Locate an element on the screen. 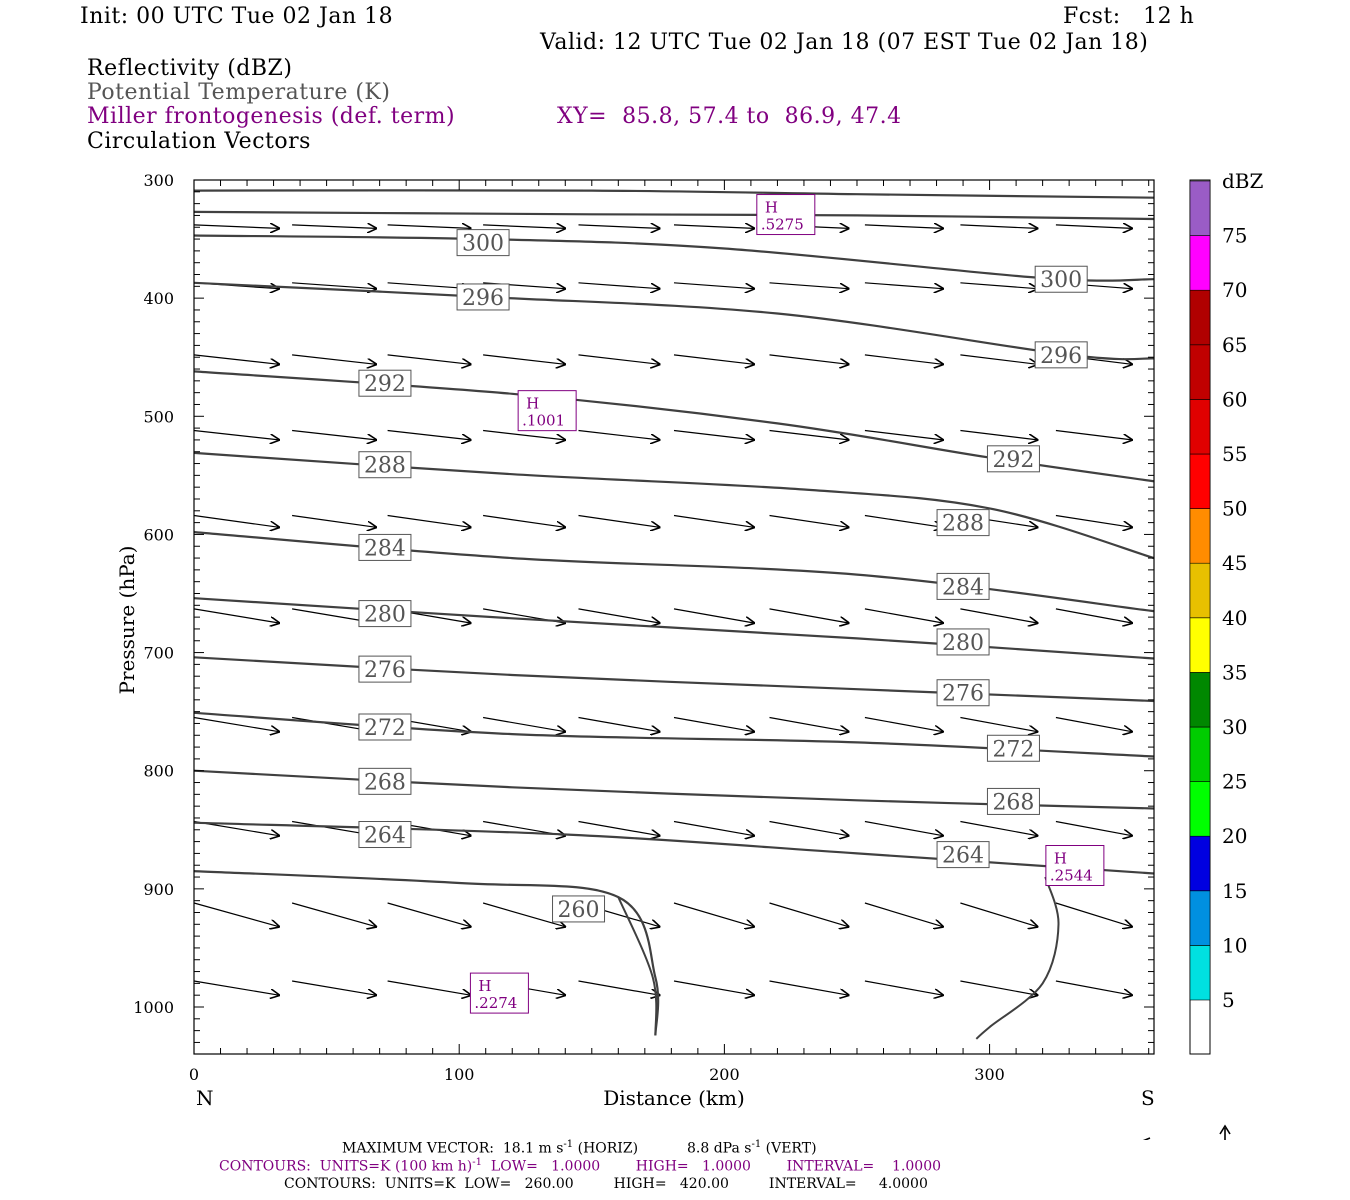 This screenshot has width=1350, height=1200. colorbar-unit: dBZ is located at coordinates (1243, 181).